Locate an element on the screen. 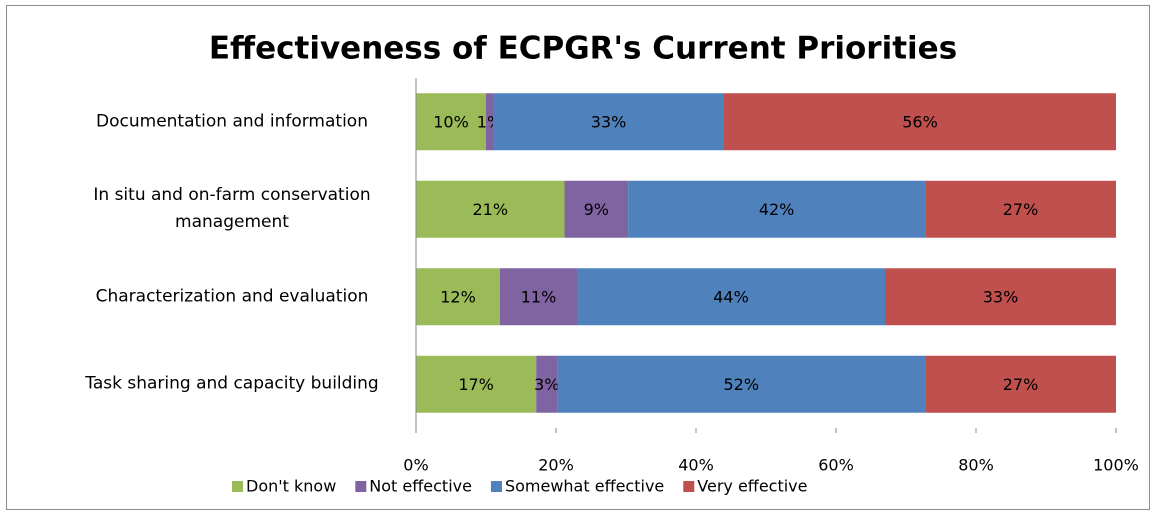  value-label: 10% is located at coordinates (451, 121).